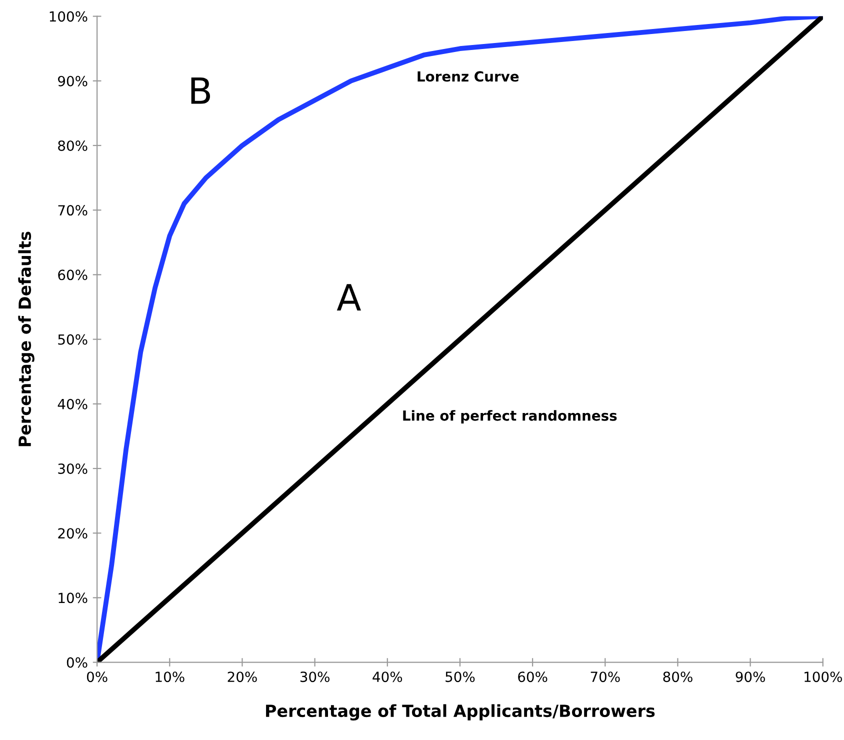 This screenshot has height=740, width=844. What do you see at coordinates (468, 76) in the screenshot?
I see `annotation: Lorenz Curve` at bounding box center [468, 76].